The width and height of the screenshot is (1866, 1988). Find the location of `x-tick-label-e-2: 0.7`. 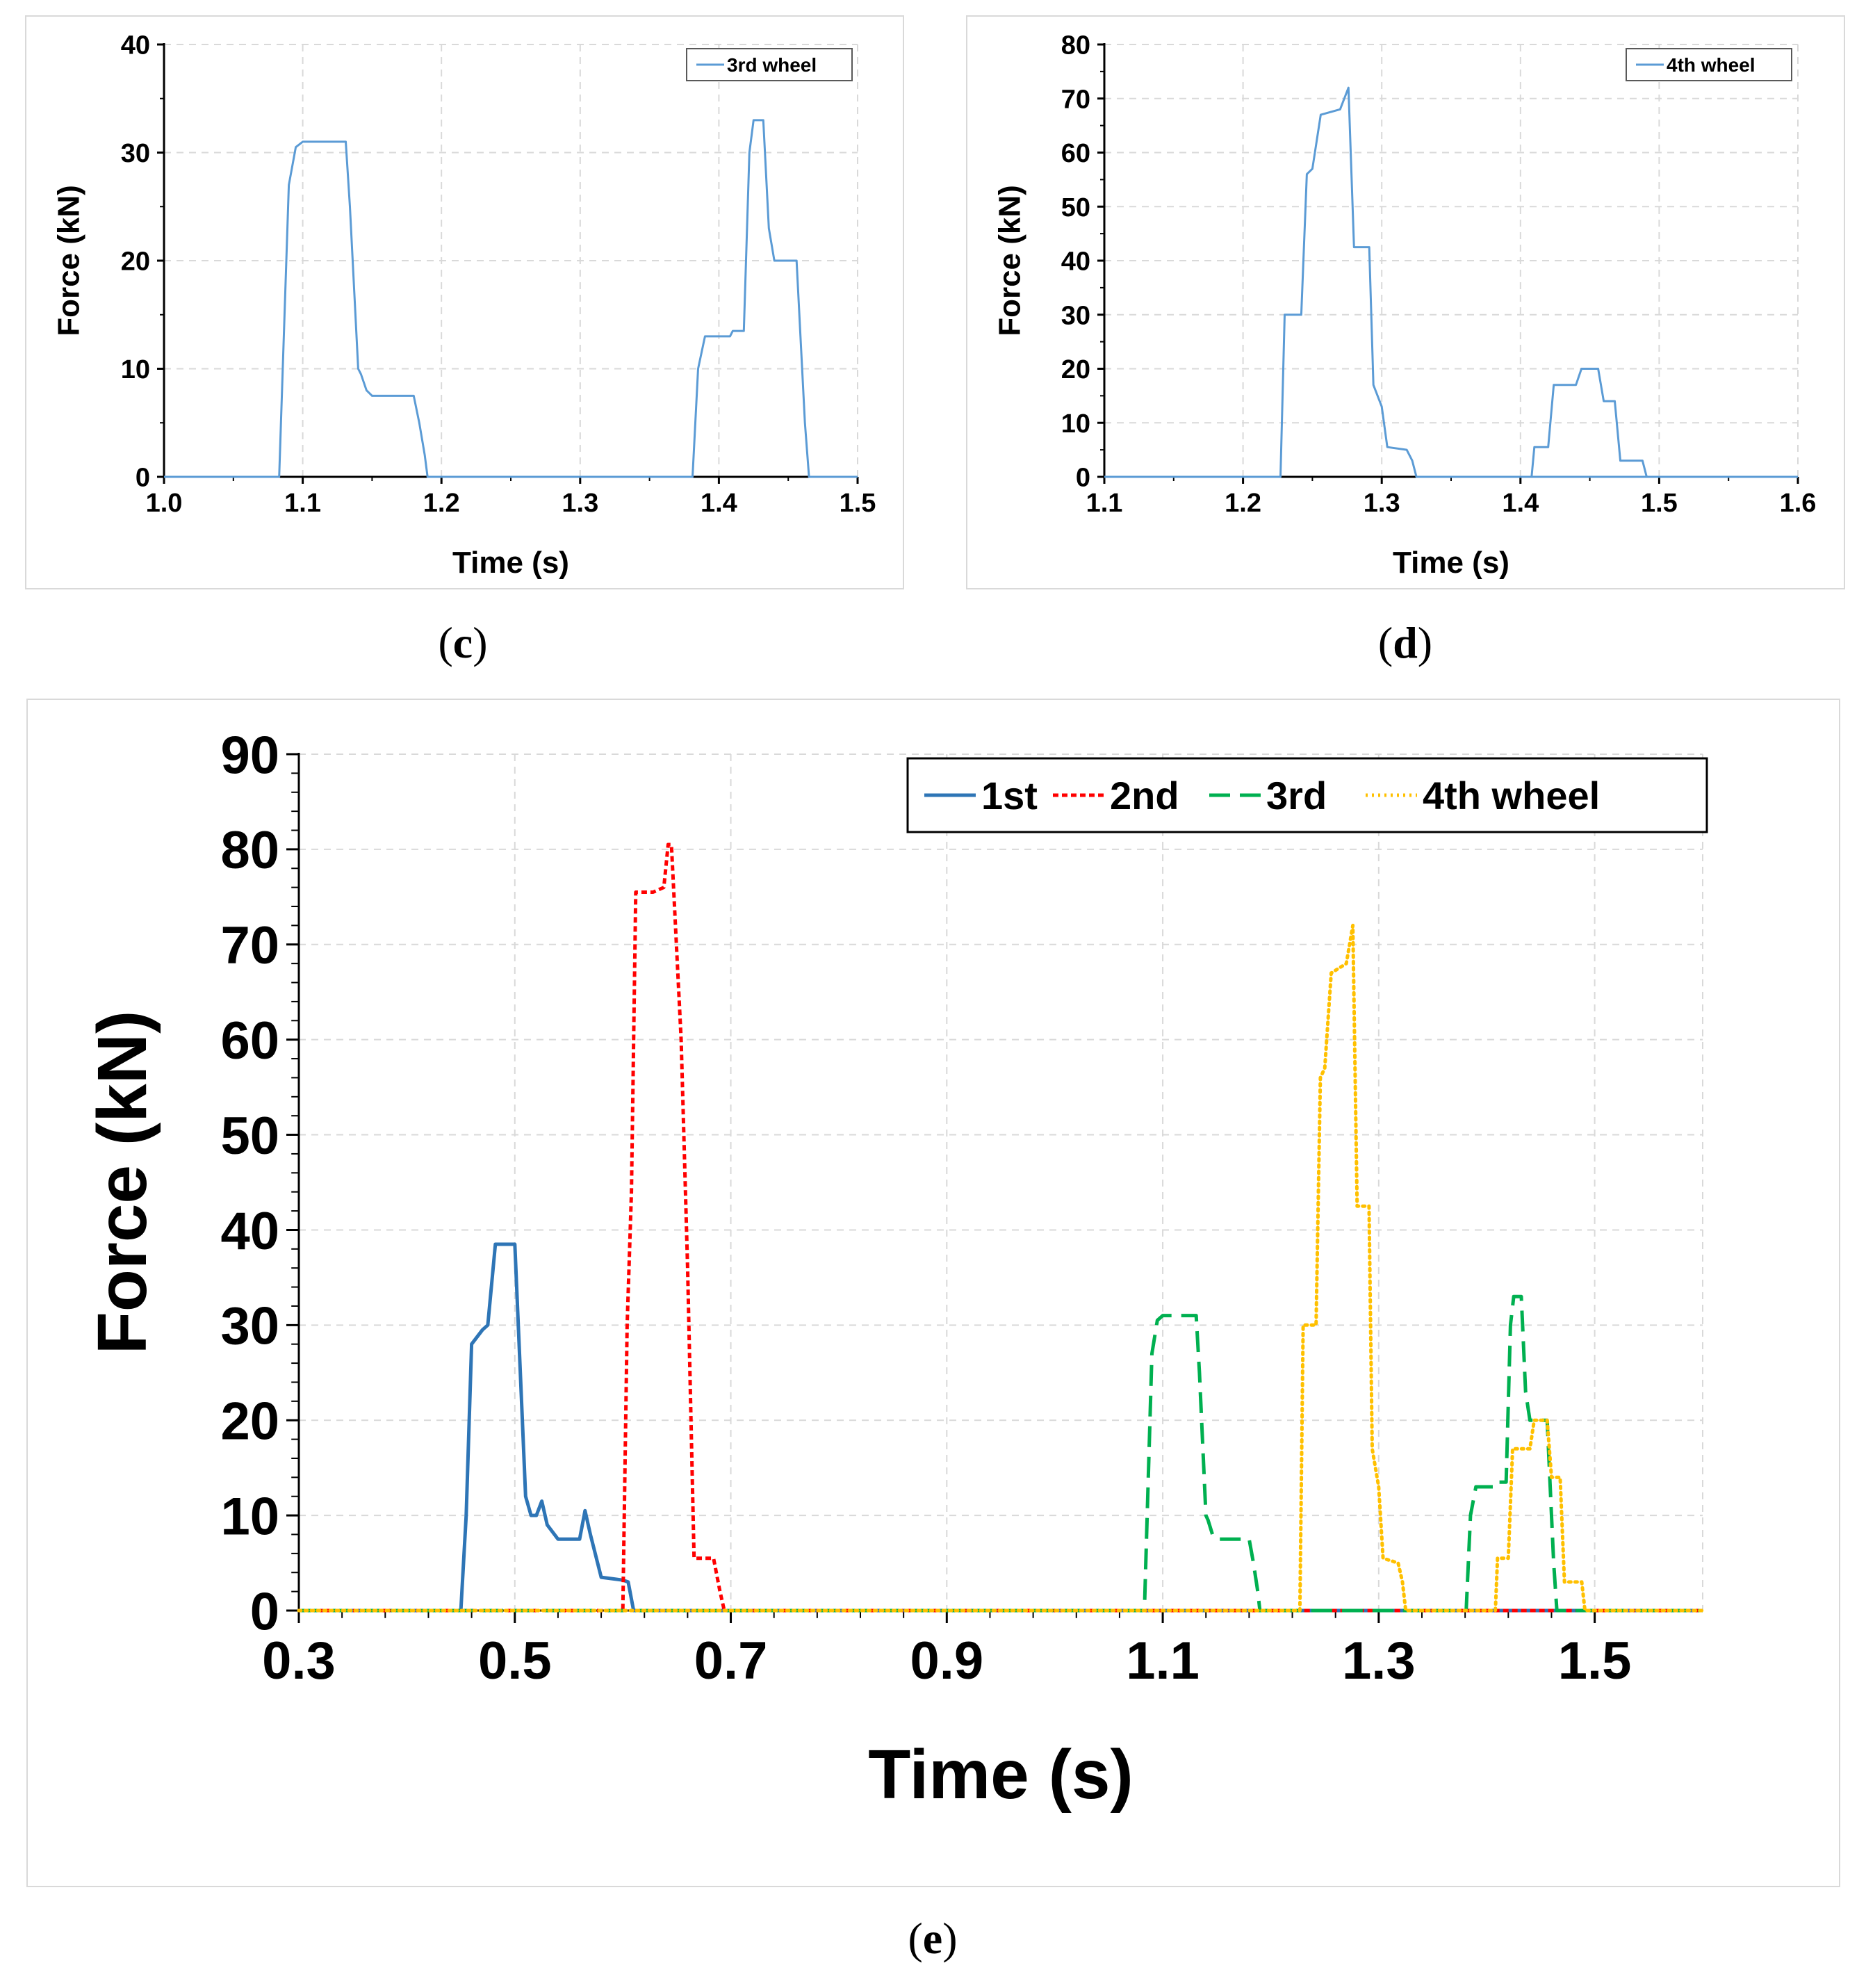

x-tick-label-e-2: 0.7 is located at coordinates (731, 1660).